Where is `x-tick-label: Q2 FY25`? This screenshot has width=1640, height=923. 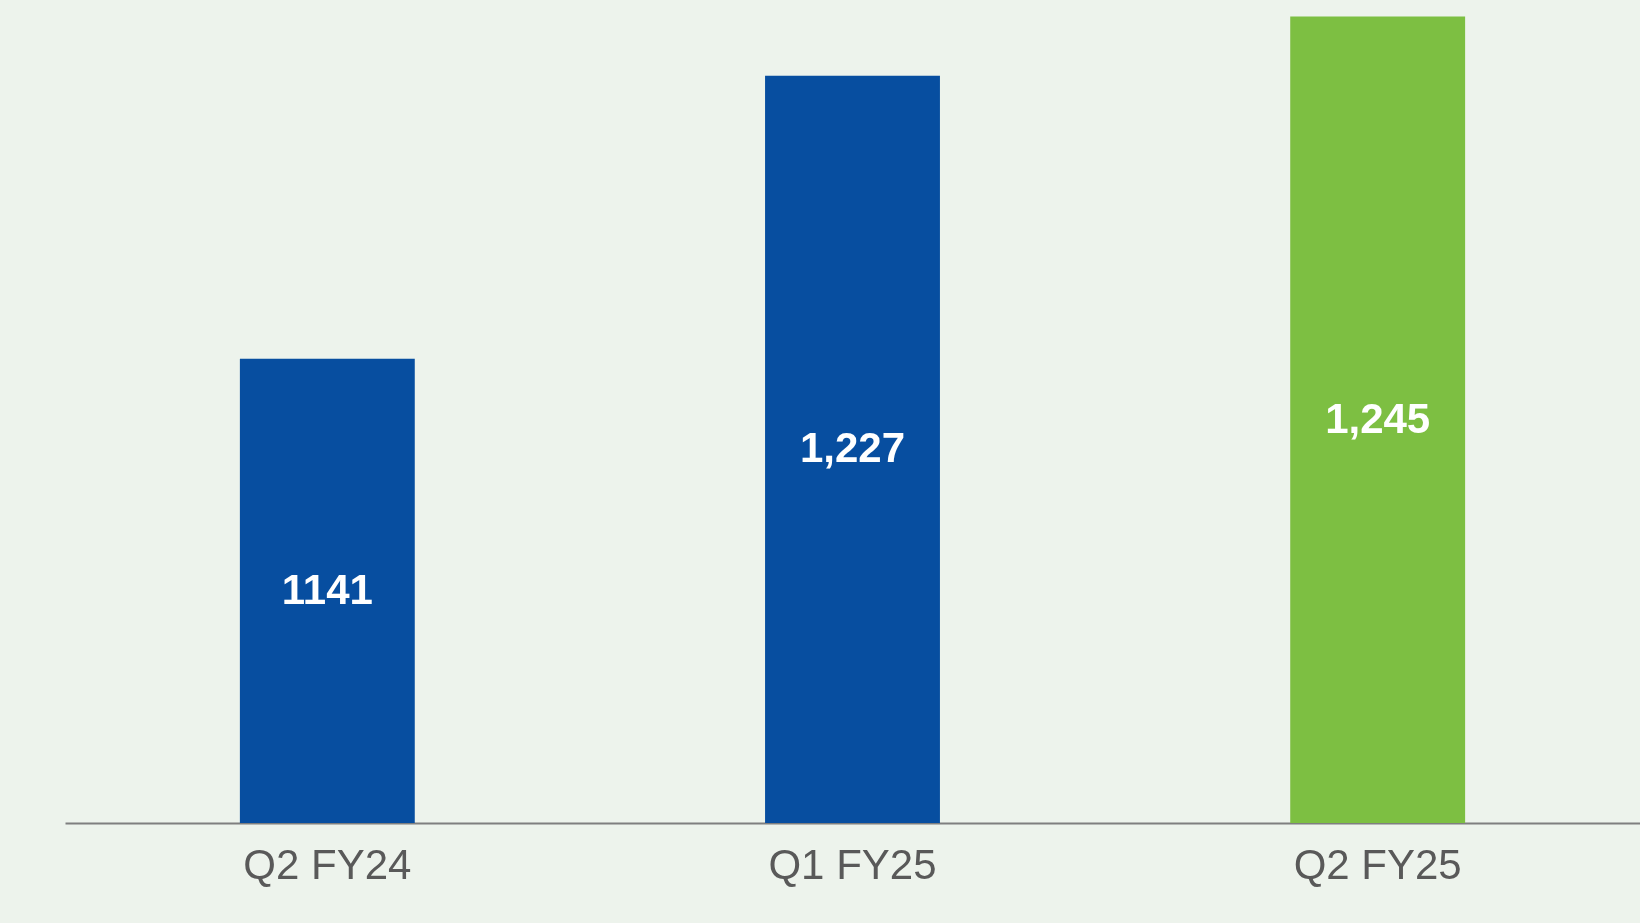
x-tick-label: Q2 FY25 is located at coordinates (1377, 864).